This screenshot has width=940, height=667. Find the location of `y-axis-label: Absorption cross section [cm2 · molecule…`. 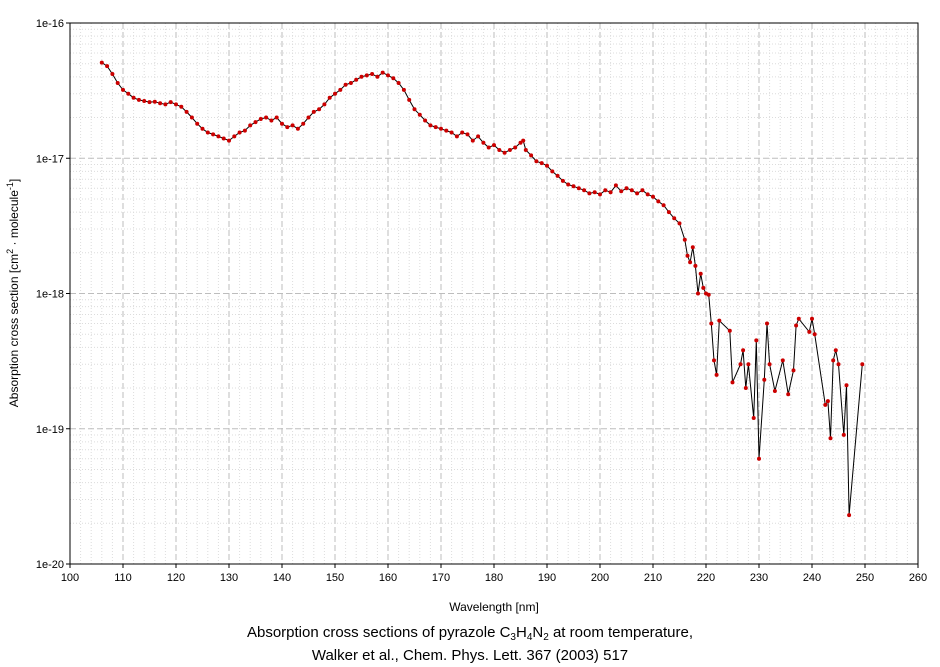

y-axis-label: Absorption cross section [cm2 · molecule… is located at coordinates (13, 293).